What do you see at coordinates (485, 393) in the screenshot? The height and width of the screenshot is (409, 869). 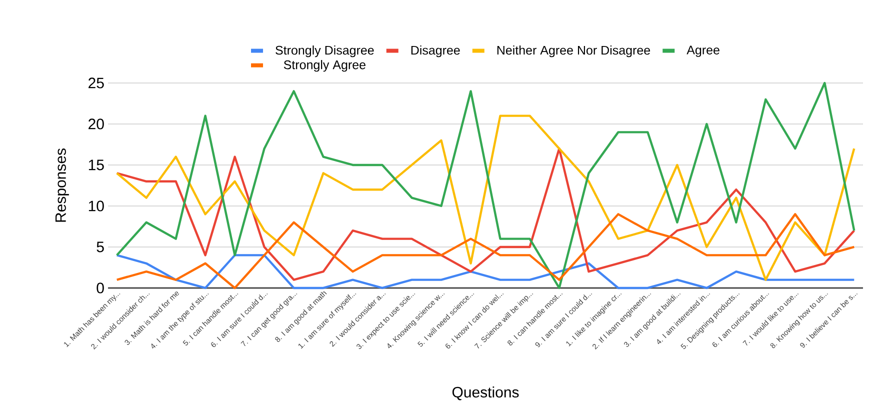 I see `x-axis-title: Questions` at bounding box center [485, 393].